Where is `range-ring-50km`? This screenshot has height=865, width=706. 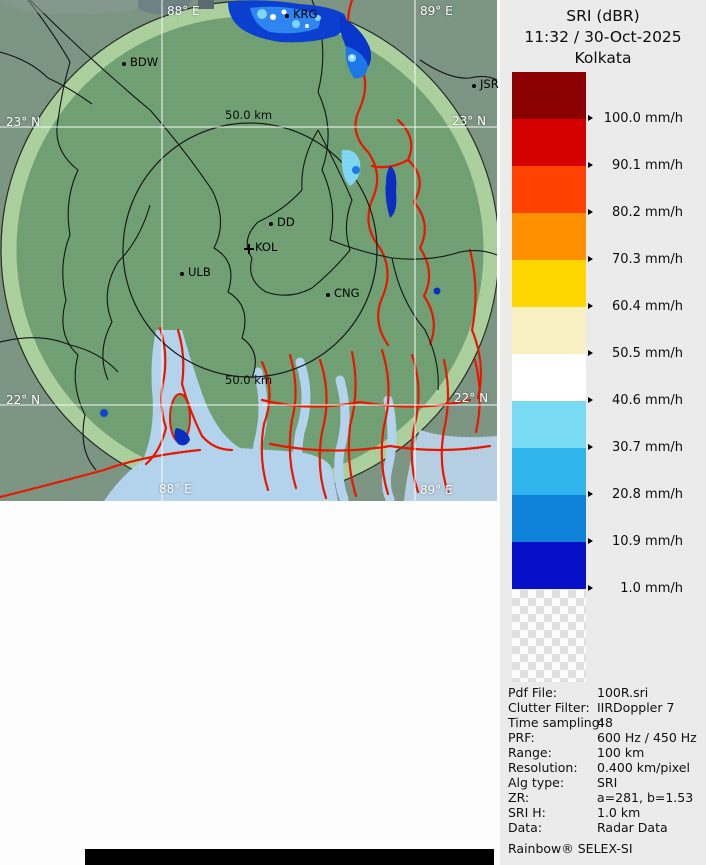 range-ring-50km is located at coordinates (250, 250).